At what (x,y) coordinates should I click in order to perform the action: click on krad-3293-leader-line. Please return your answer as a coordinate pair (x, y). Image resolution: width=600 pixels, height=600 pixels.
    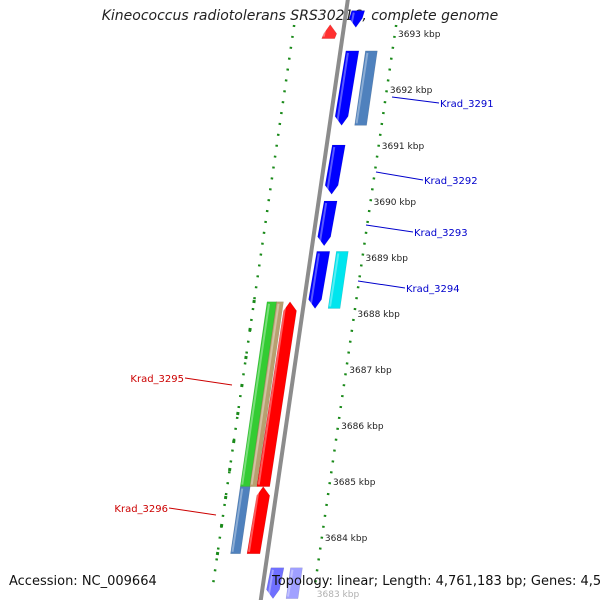
    Looking at the image, I should click on (389, 228).